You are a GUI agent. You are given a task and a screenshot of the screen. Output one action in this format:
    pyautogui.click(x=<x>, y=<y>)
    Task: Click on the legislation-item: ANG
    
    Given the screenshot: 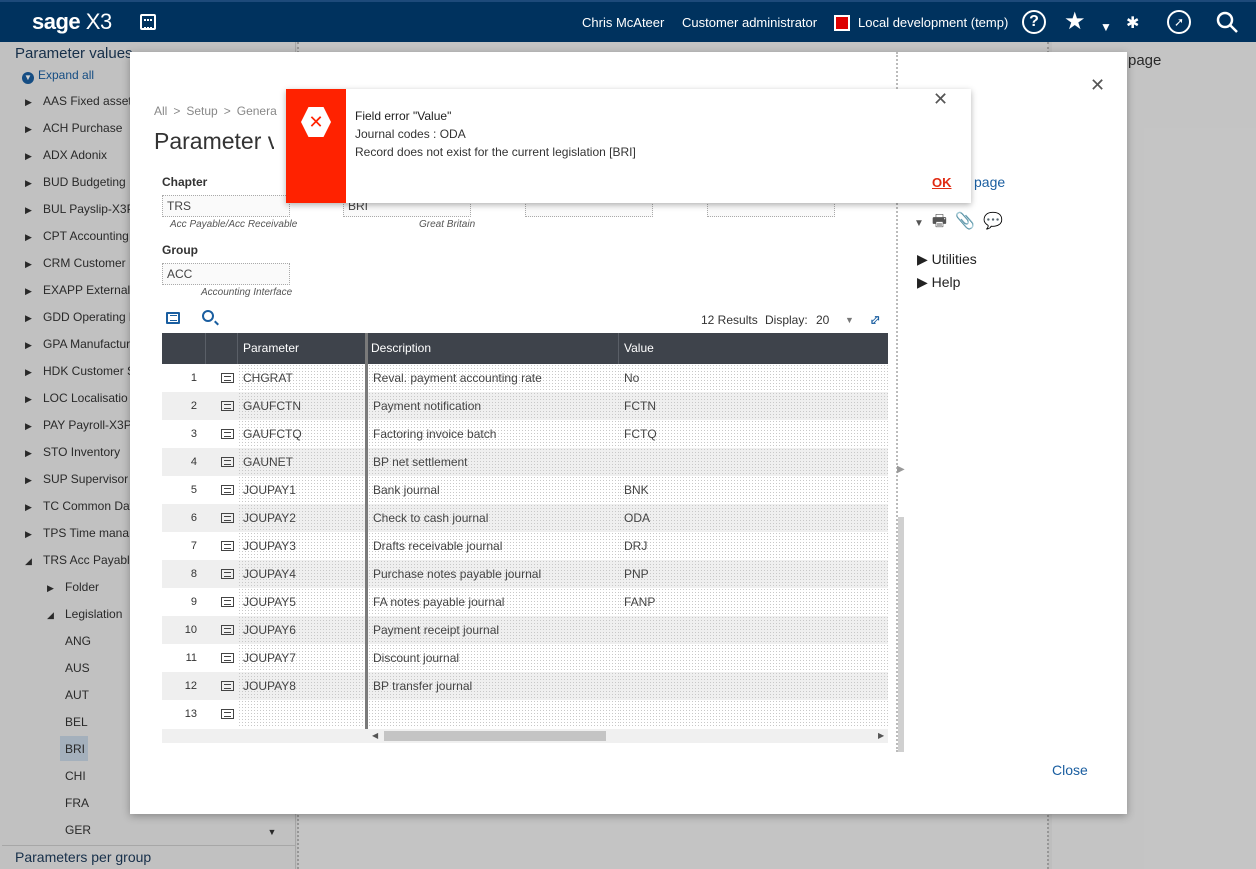 What is the action you would take?
    pyautogui.click(x=78, y=641)
    